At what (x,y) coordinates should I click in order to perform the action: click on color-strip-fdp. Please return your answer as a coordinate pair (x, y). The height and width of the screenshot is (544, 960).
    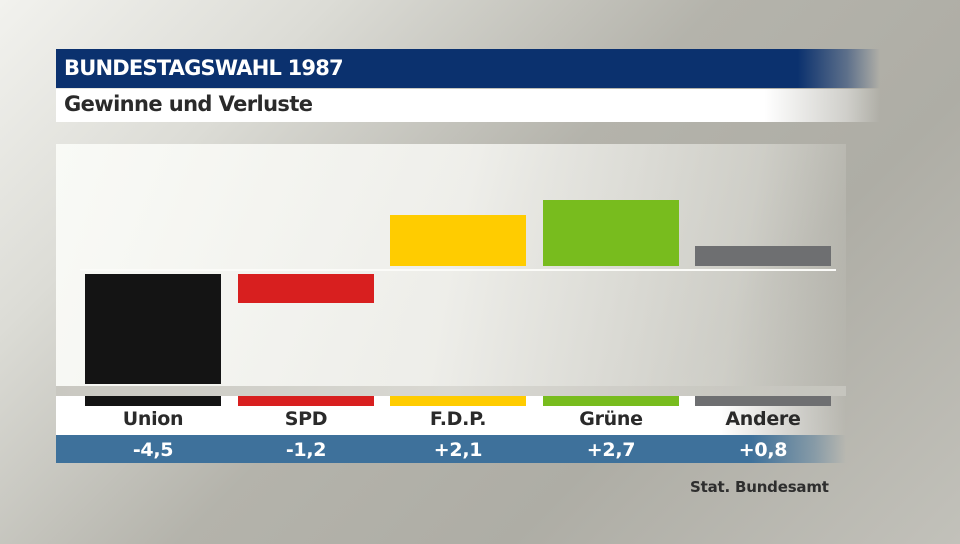
    Looking at the image, I should click on (458, 401).